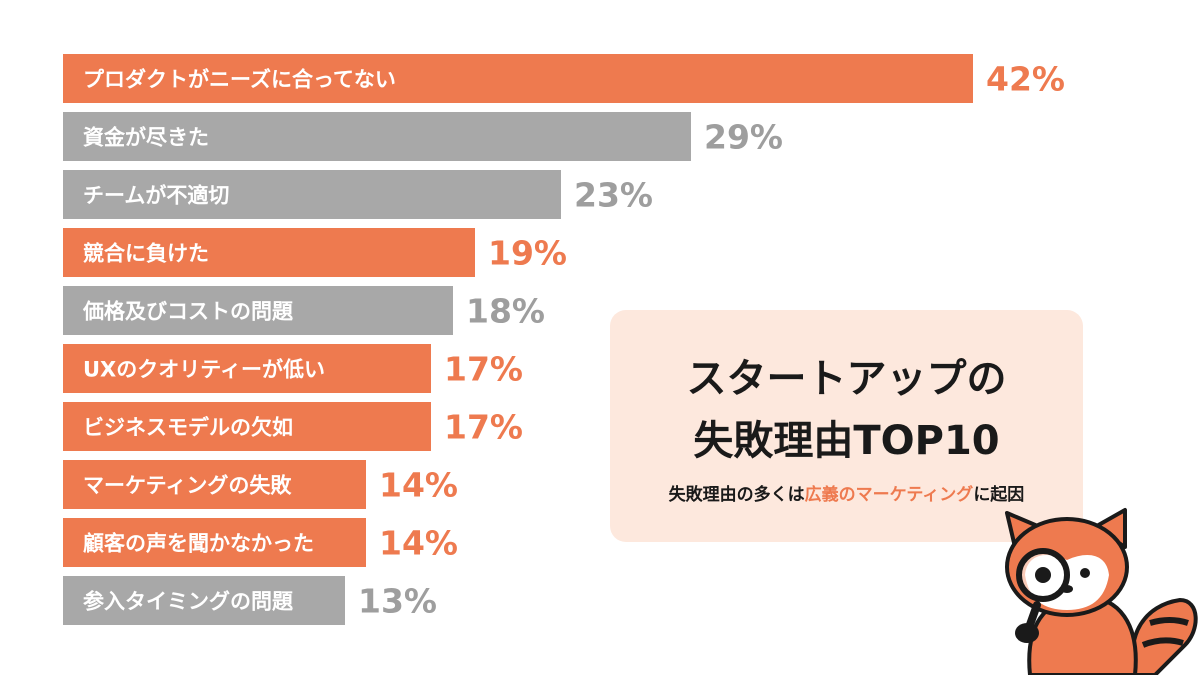 The height and width of the screenshot is (675, 1200). I want to click on info-subtitle: 失敗理由の多くは広義のマーケティングに起因, so click(846, 492).